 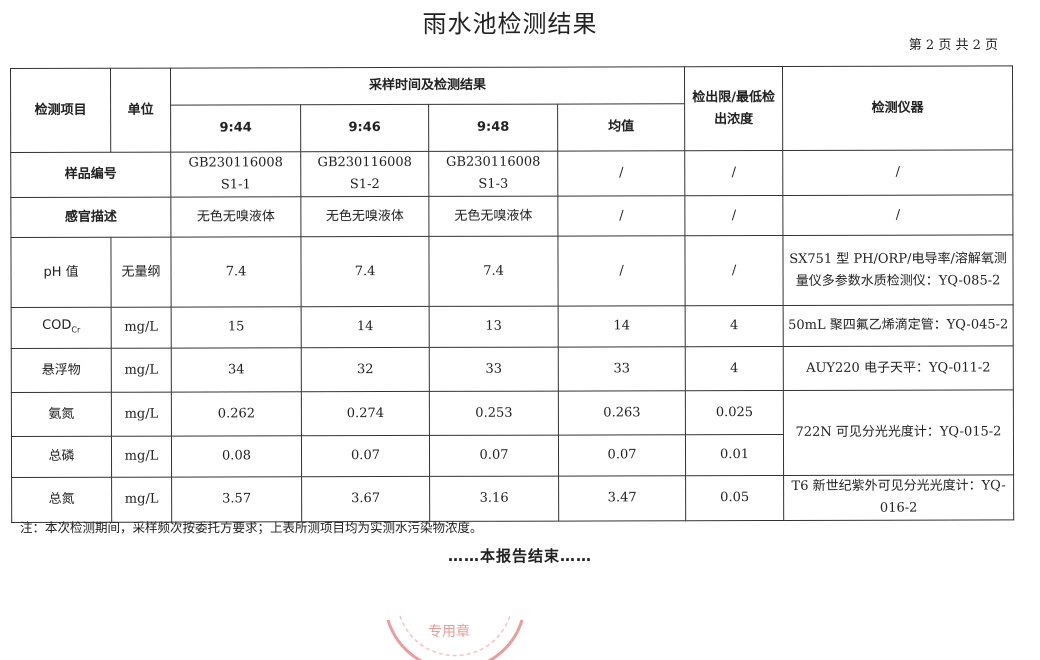 What do you see at coordinates (510, 24) in the screenshot?
I see `page-title: 雨水池检测结果` at bounding box center [510, 24].